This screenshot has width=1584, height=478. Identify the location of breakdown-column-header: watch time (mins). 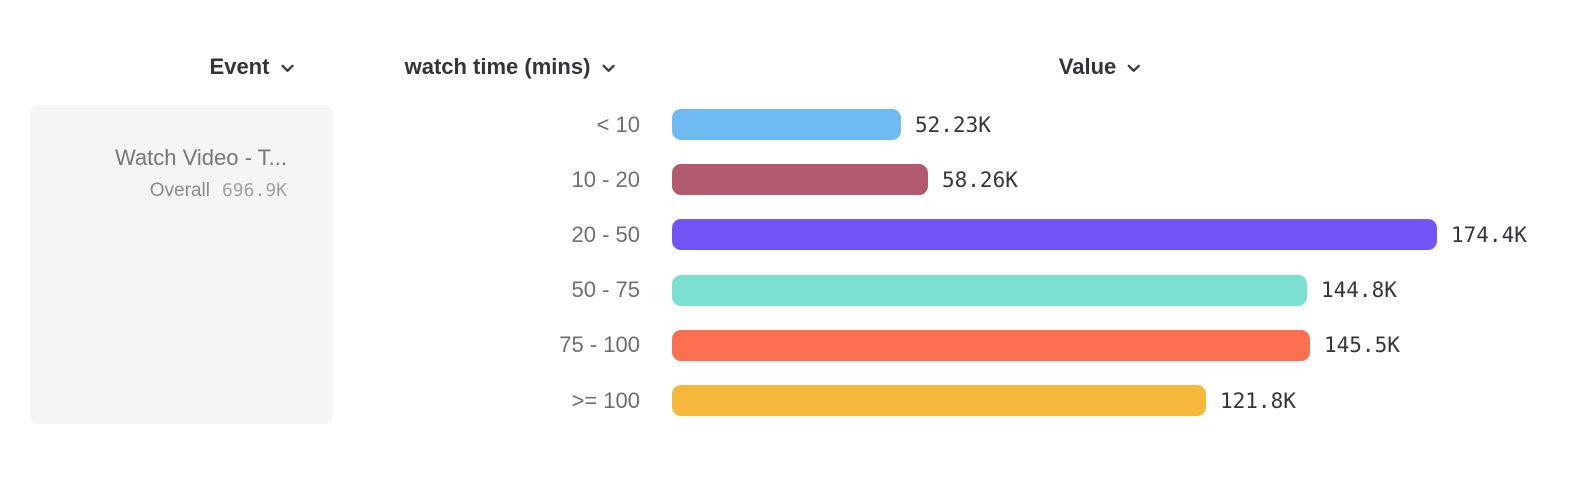
(510, 67).